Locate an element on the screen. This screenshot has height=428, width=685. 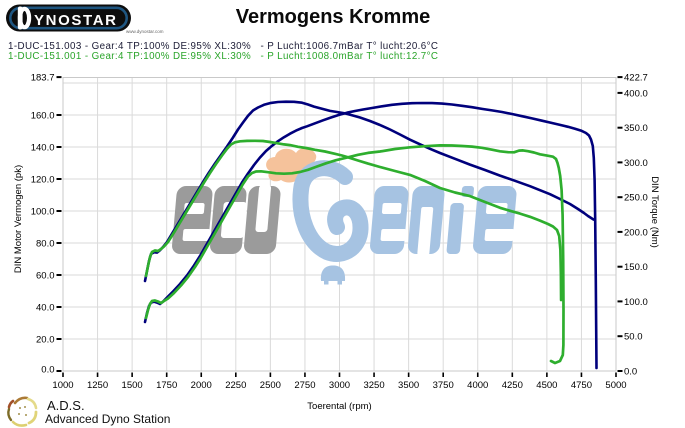
svg-text: 3250 is located at coordinates (373, 385).